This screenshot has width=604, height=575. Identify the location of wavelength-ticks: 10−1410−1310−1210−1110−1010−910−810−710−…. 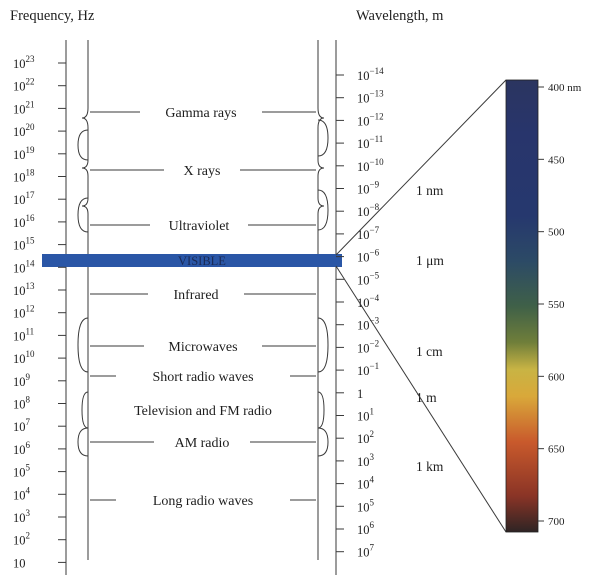
(360, 313).